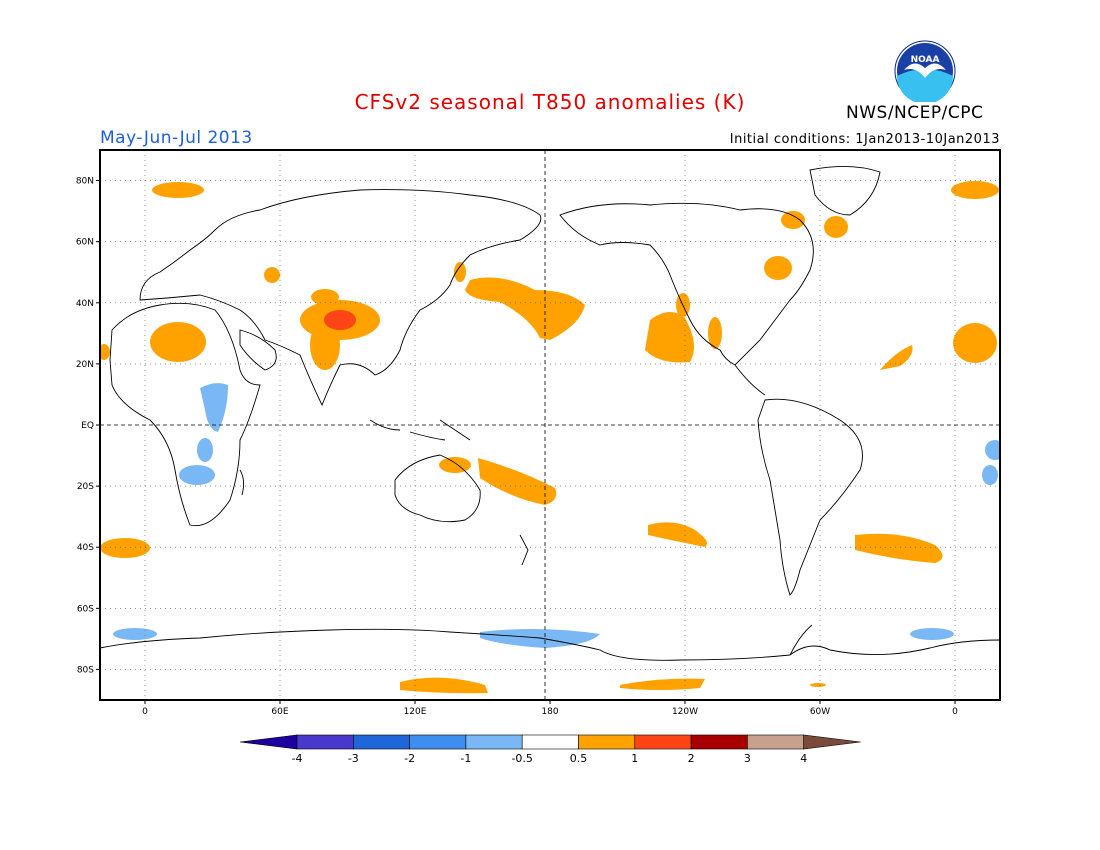 The width and height of the screenshot is (1100, 850). What do you see at coordinates (455, 465) in the screenshot?
I see `anomaly-new-guinea` at bounding box center [455, 465].